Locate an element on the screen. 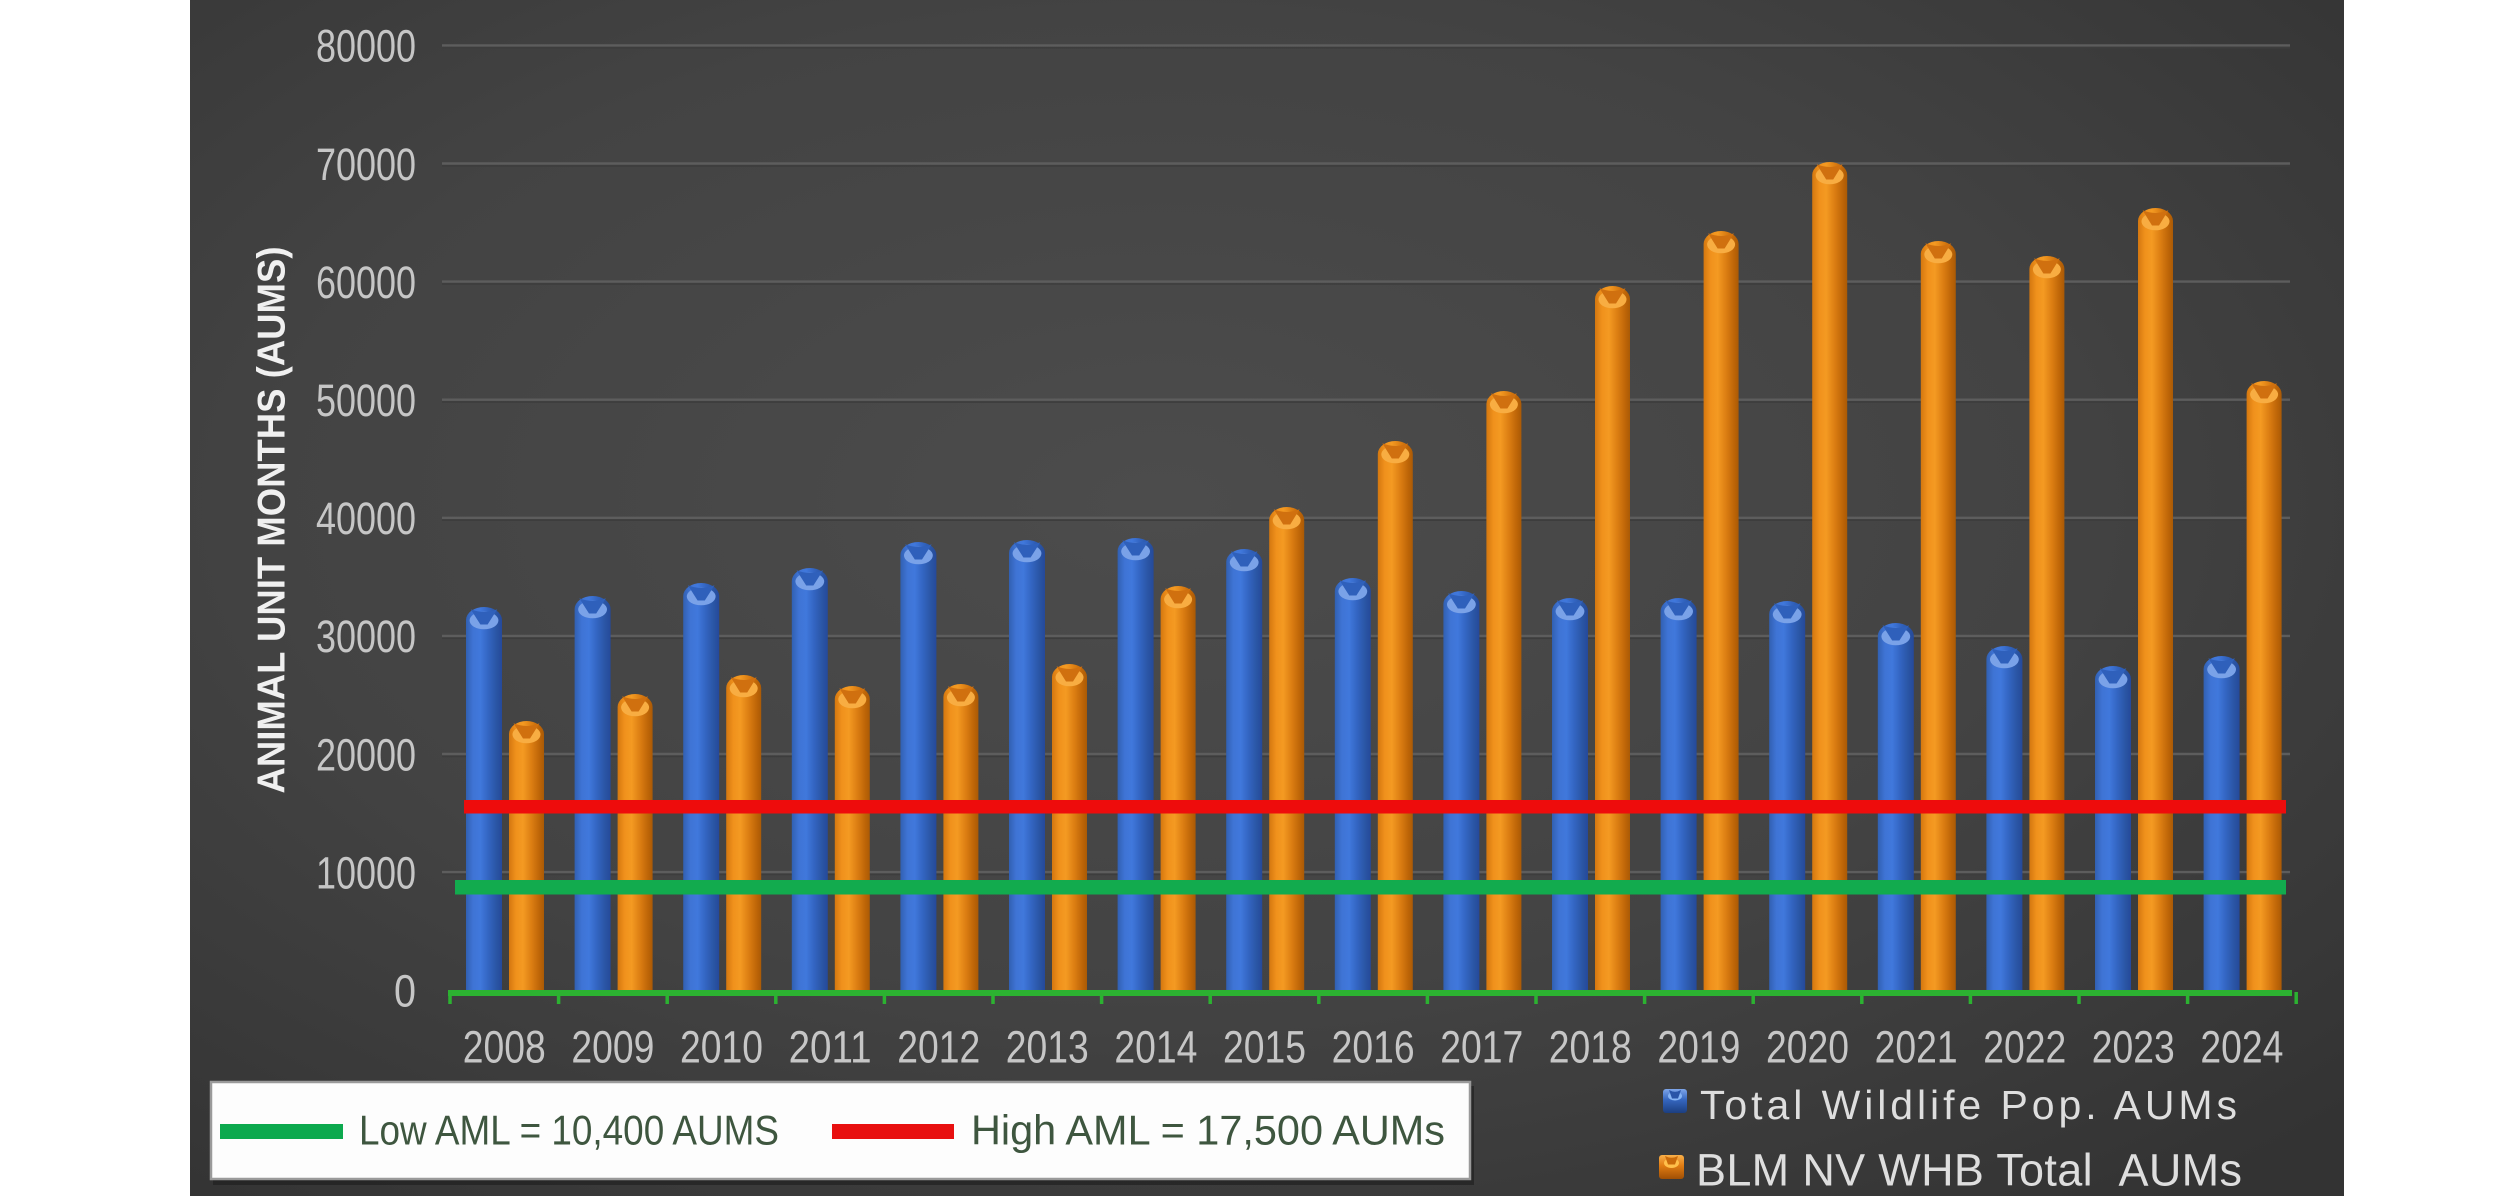  svg-text: 80000 is located at coordinates (366, 46).